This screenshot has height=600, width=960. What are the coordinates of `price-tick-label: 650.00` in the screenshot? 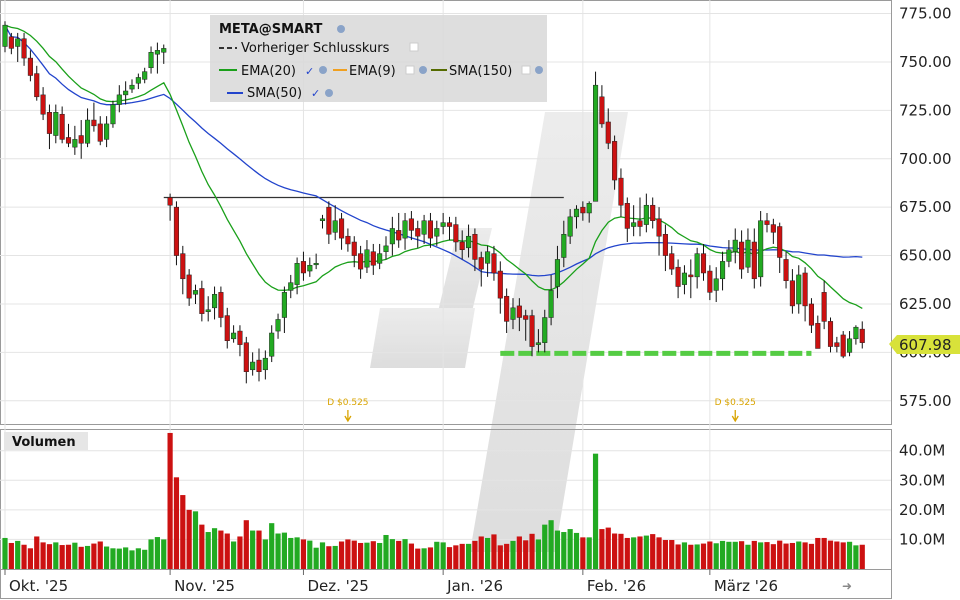 It's located at (925, 256).